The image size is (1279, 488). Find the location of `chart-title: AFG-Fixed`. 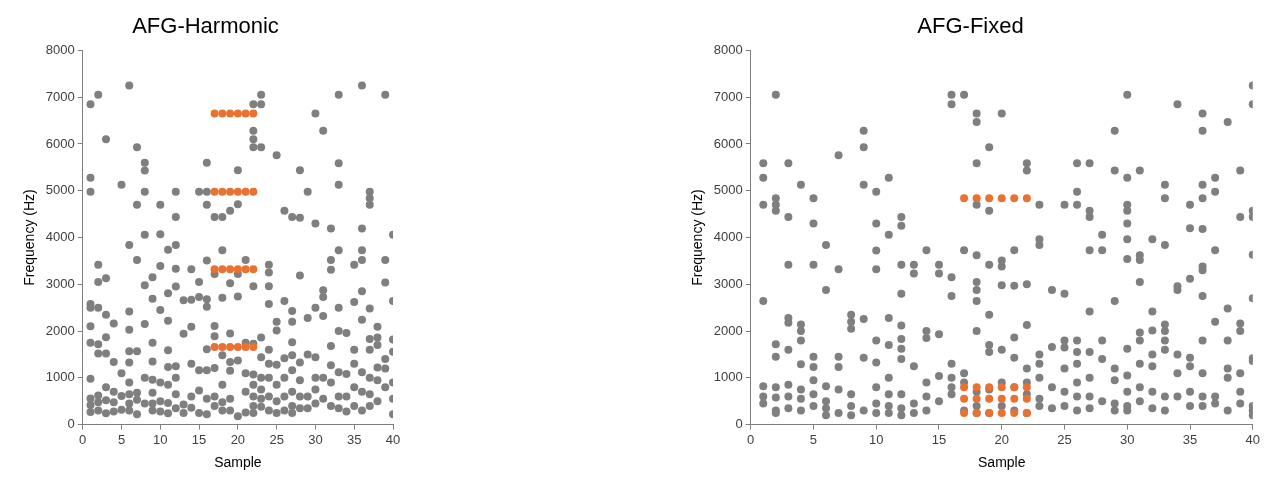

chart-title: AFG-Fixed is located at coordinates (970, 26).